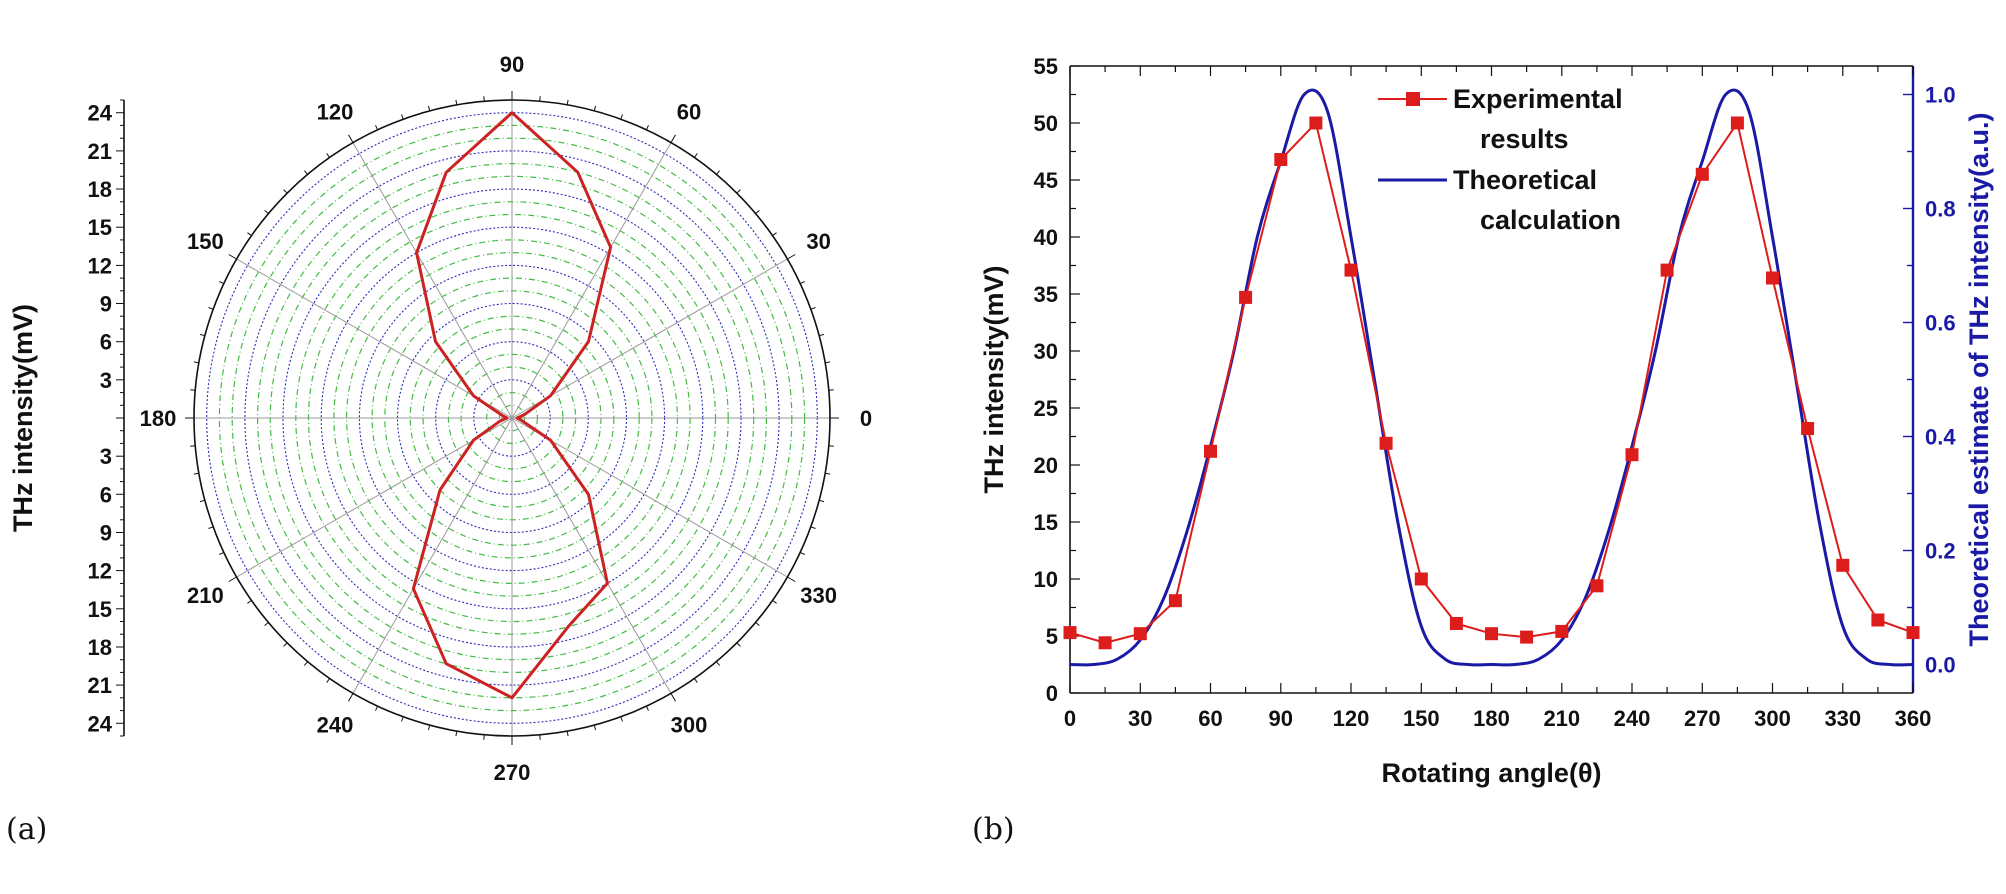 The image size is (2006, 894). Describe the element at coordinates (1940, 551) in the screenshot. I see `y2-axis-tick-label: 0.2` at that location.